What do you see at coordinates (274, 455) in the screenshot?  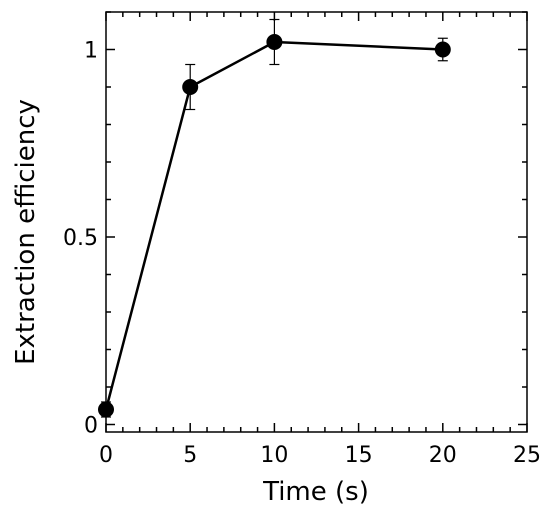 I see `x-tick-label: 10` at bounding box center [274, 455].